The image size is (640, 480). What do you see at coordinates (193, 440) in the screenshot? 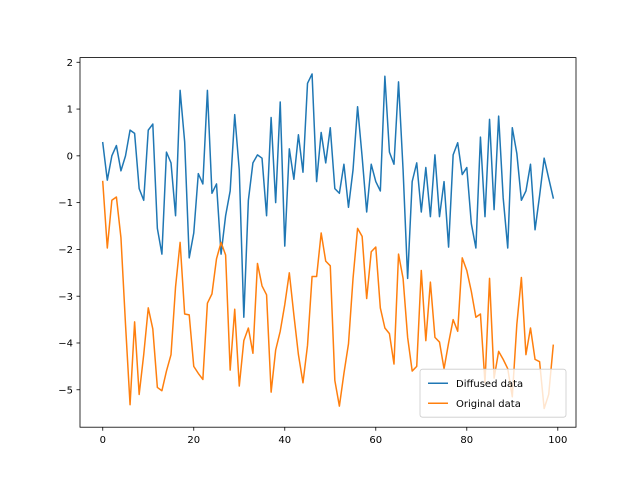
I see `x-tick-label: 20` at bounding box center [193, 440].